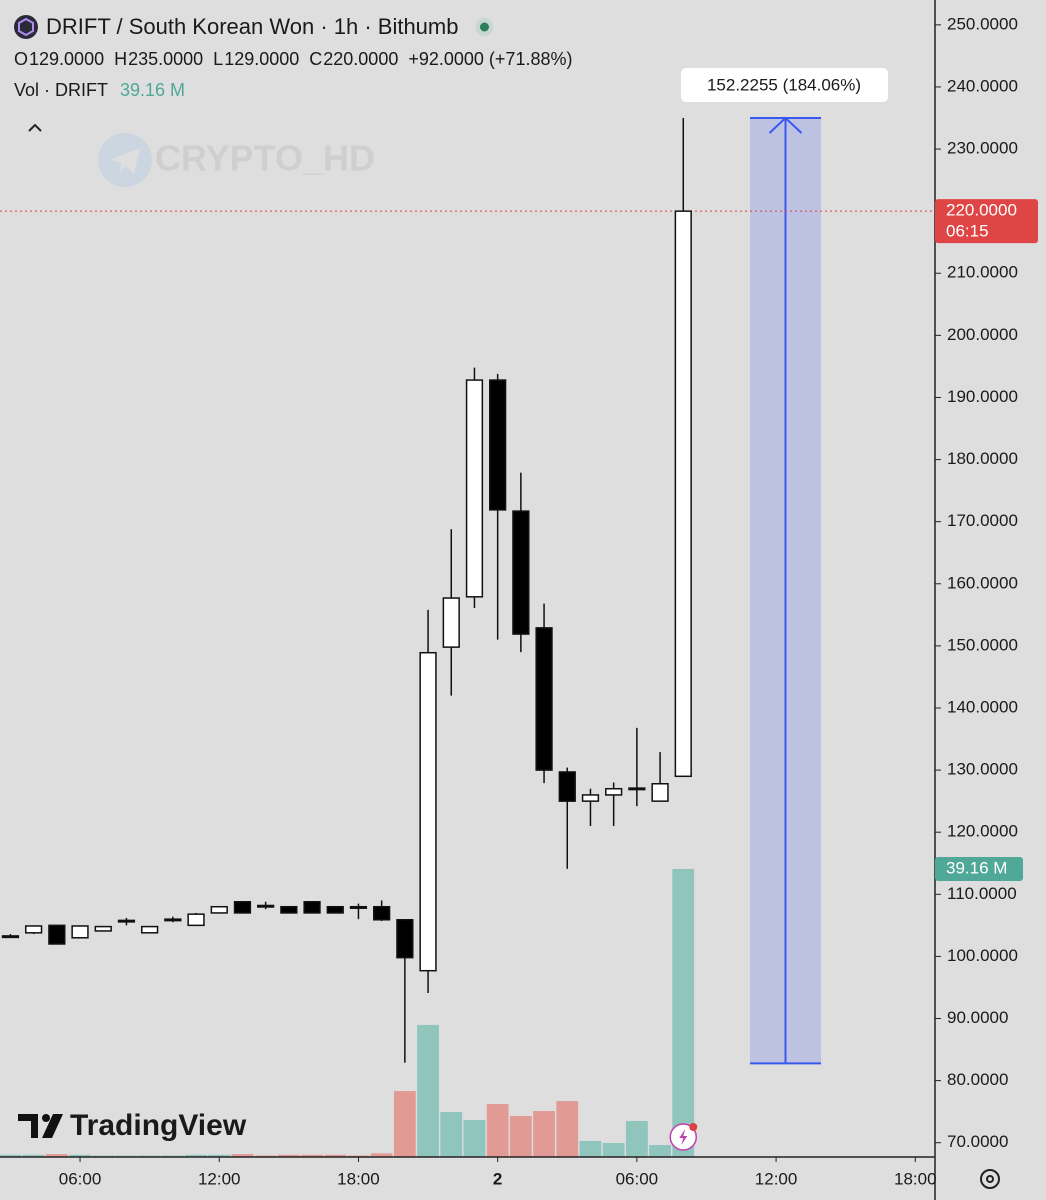 This screenshot has width=1046, height=1200. I want to click on measure-label: 152.2255 (184.06%), so click(784, 84).